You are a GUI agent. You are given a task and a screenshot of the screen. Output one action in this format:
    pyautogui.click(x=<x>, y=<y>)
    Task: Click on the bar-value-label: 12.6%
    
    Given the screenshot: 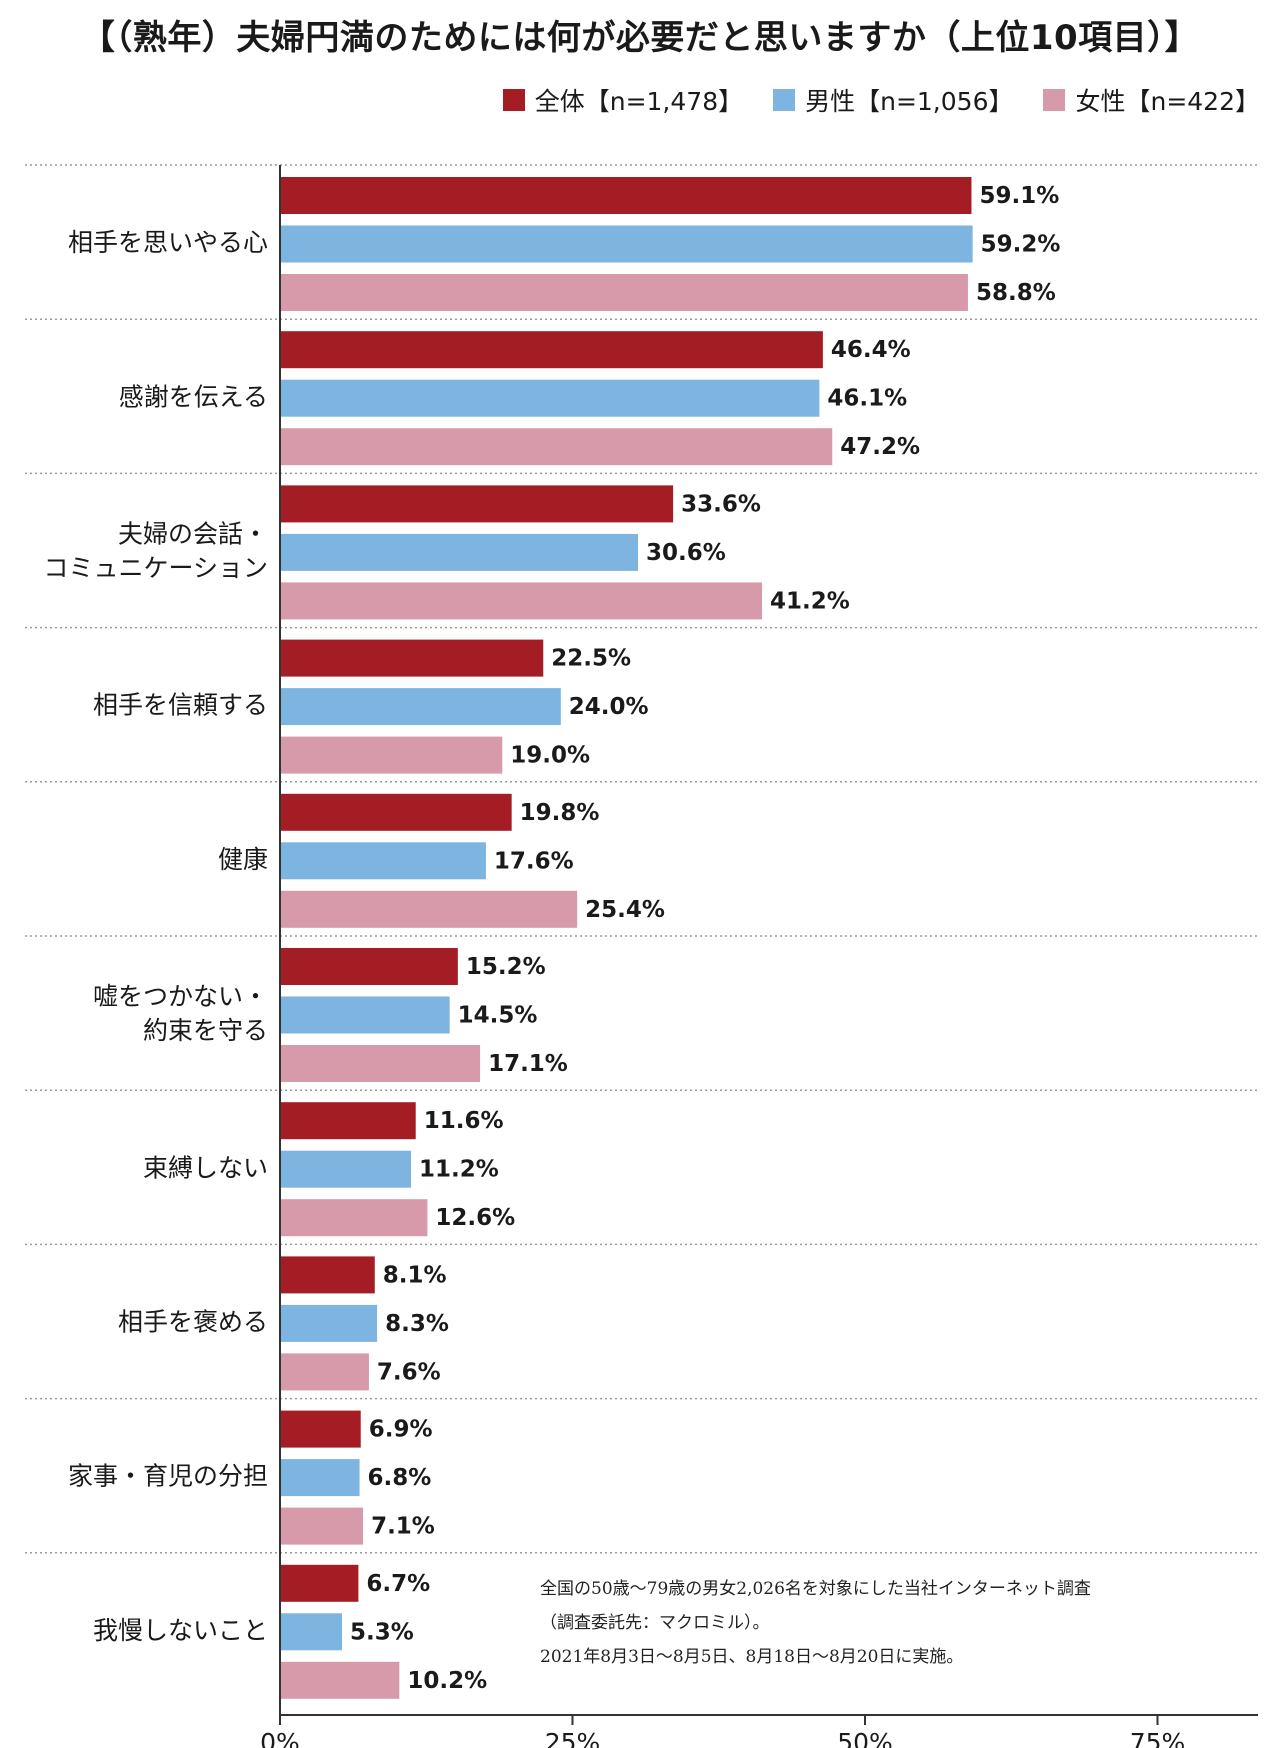 What is the action you would take?
    pyautogui.click(x=475, y=1218)
    